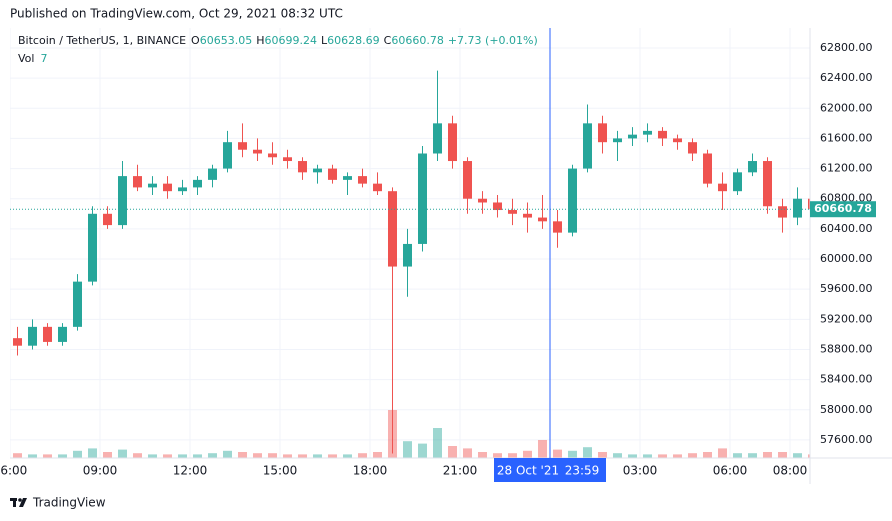 The image size is (892, 521). Describe the element at coordinates (353, 40) in the screenshot. I see `ohlc-value: 60628.69` at that location.